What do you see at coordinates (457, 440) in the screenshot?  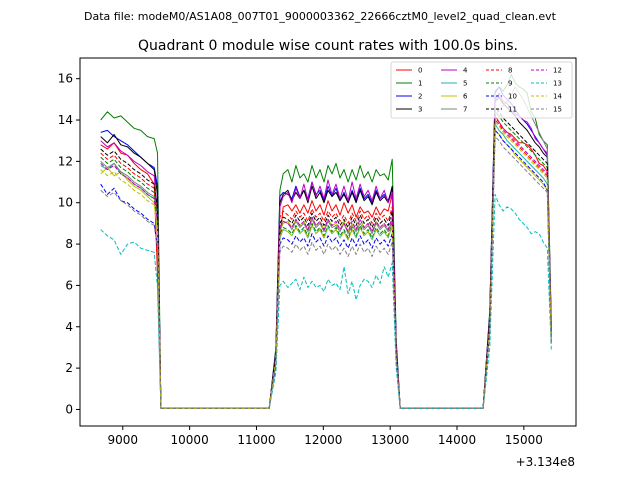 I see `x-tick-label: 14000` at bounding box center [457, 440].